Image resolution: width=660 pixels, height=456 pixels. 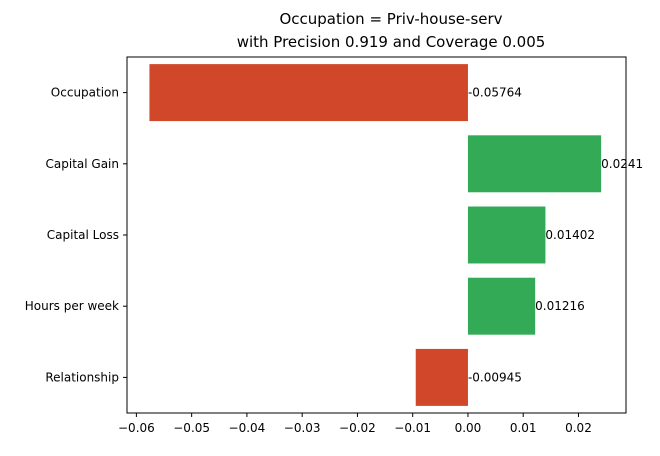 I want to click on bar-value-label: 0.01216, so click(x=560, y=306).